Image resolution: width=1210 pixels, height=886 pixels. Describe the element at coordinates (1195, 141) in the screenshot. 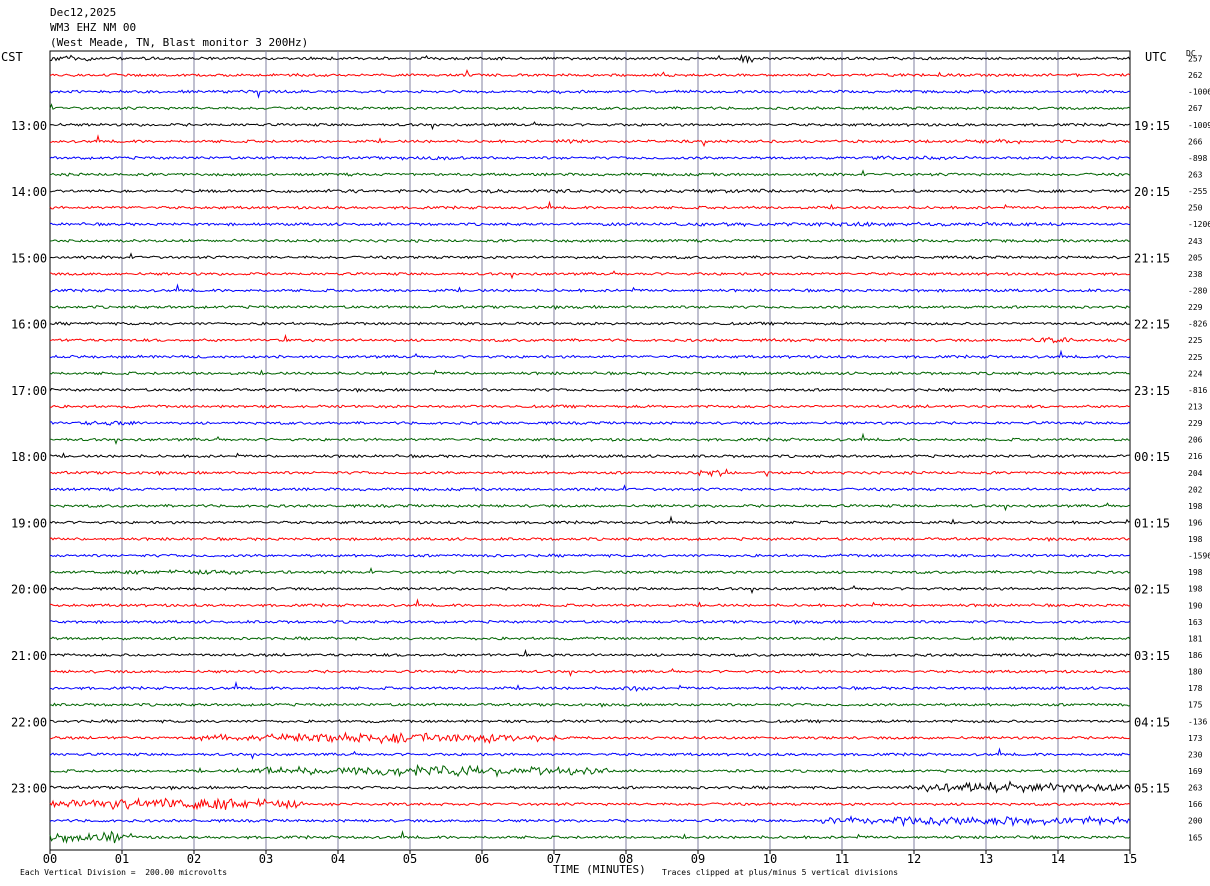

I see `dc-offset-label: 266` at that location.